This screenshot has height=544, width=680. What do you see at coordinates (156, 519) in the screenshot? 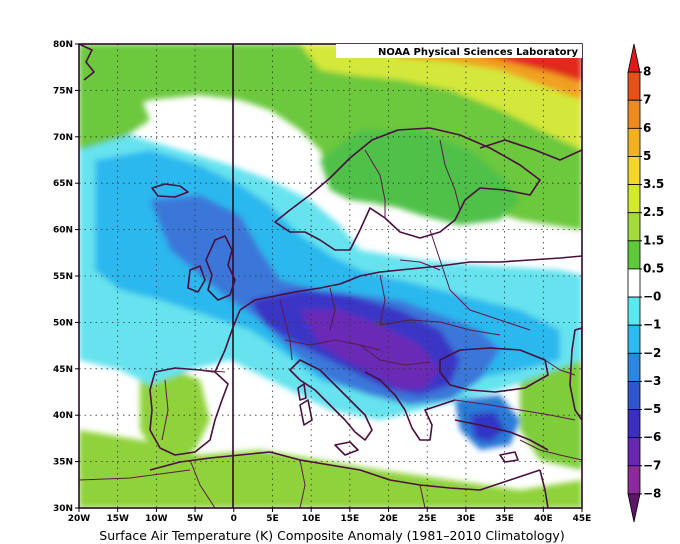
I see `lon-label: 10W` at bounding box center [156, 519].